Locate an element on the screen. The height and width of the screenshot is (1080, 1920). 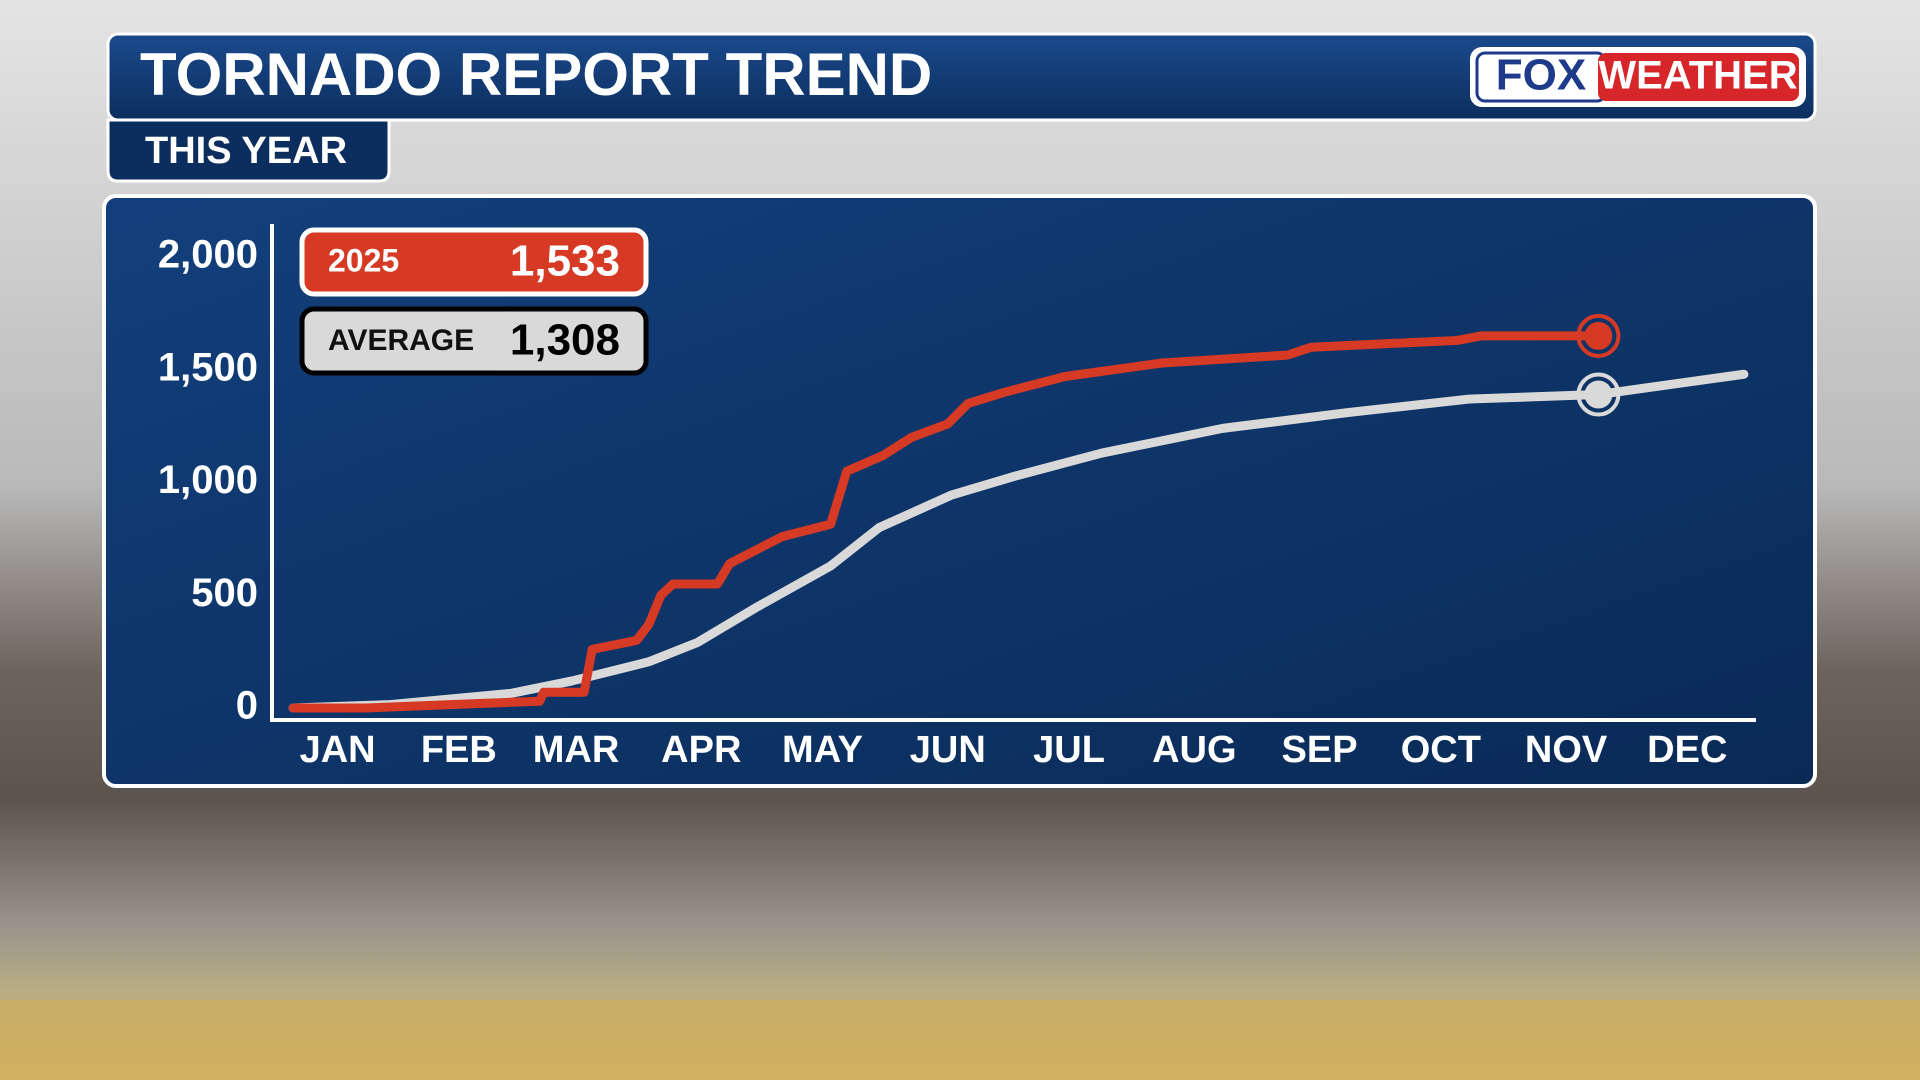
x-tick-label: FEB is located at coordinates (459, 750).